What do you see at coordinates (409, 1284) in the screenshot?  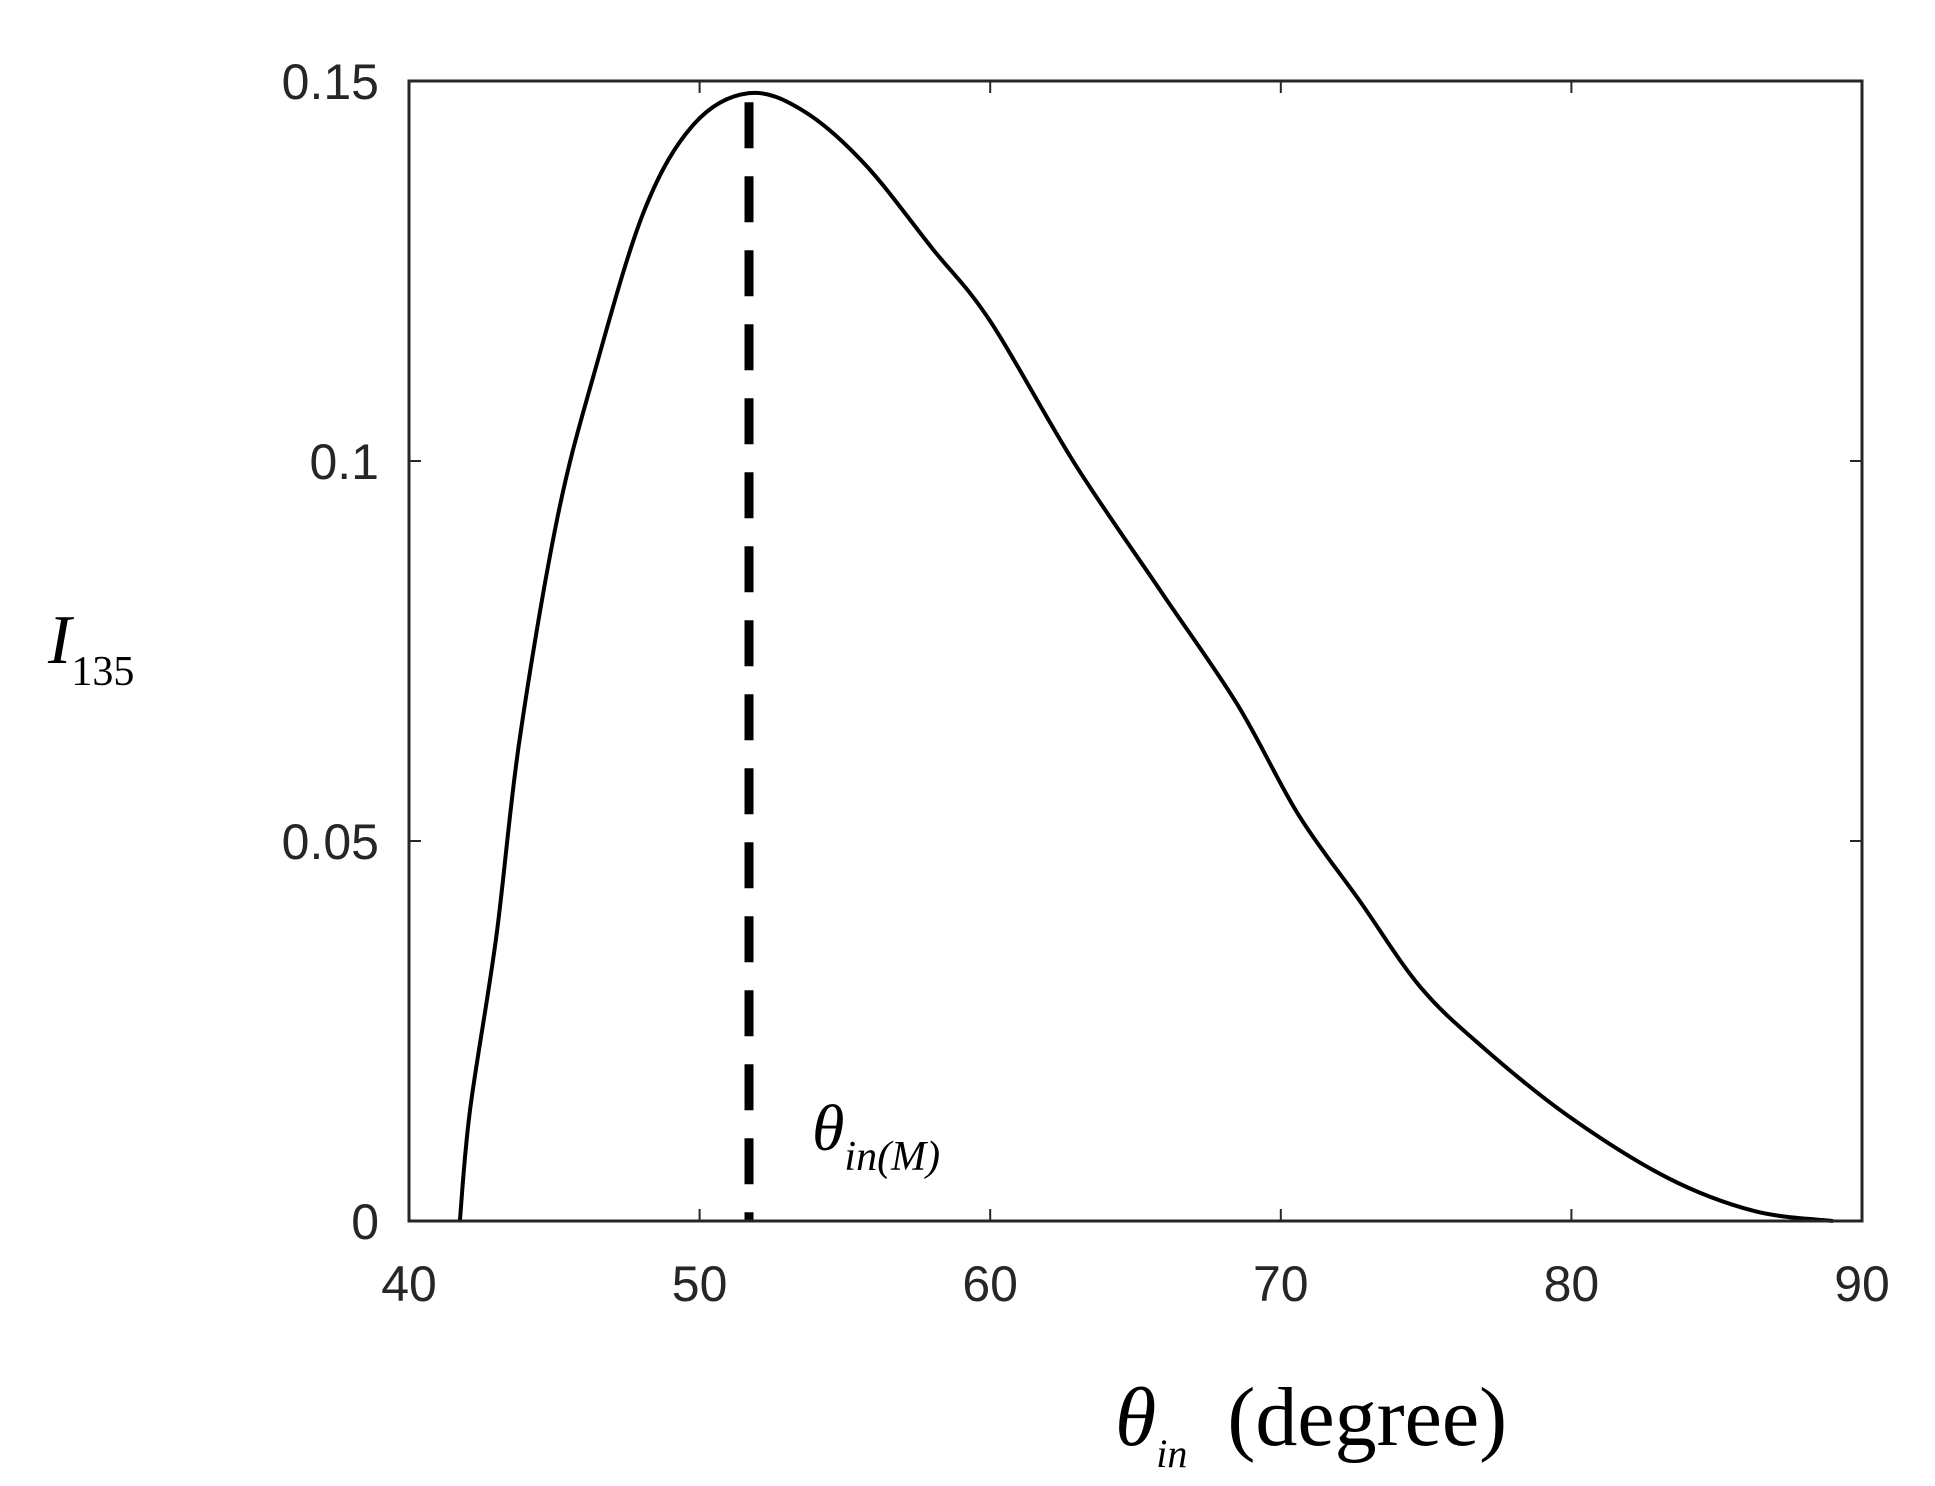 I see `x-tick-label: 40` at bounding box center [409, 1284].